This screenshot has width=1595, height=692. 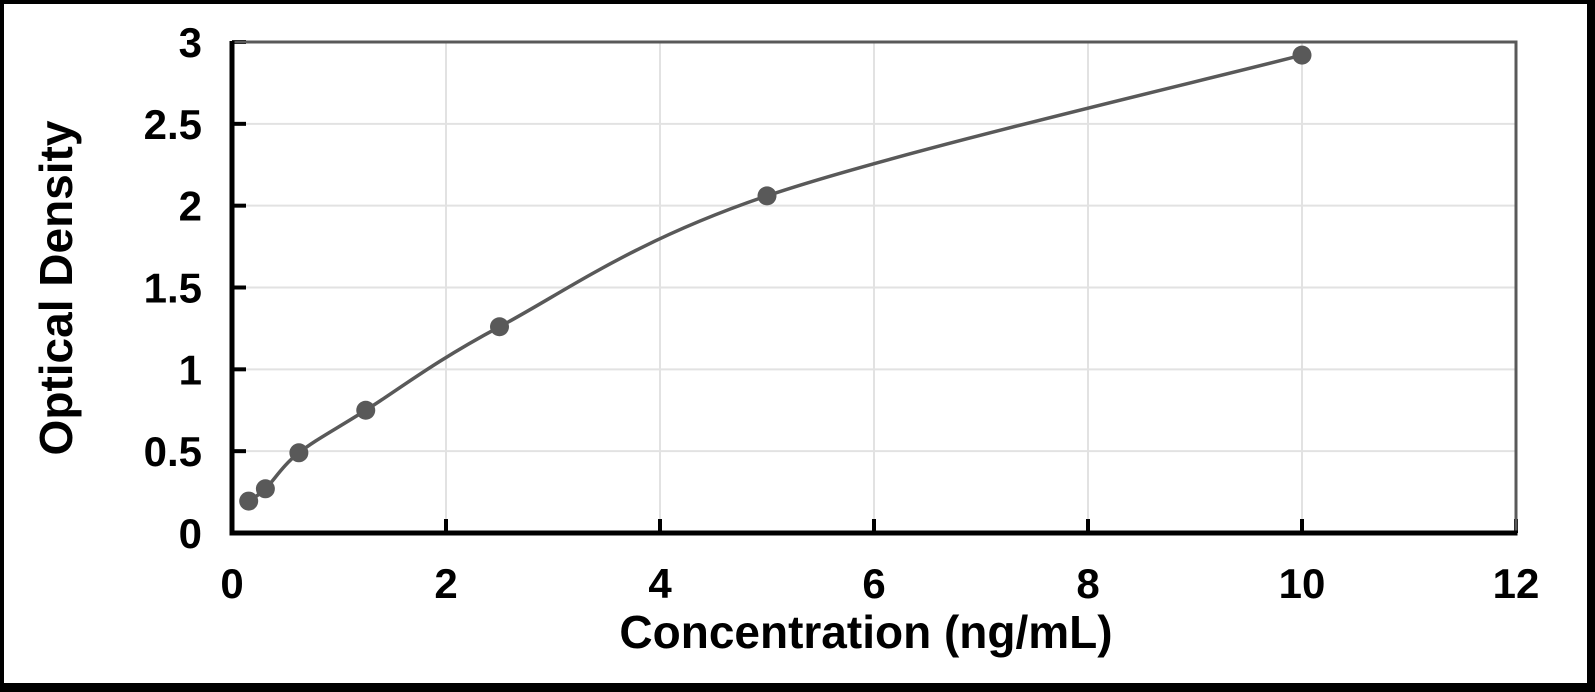 I want to click on x-tick-label: 2, so click(x=445, y=583).